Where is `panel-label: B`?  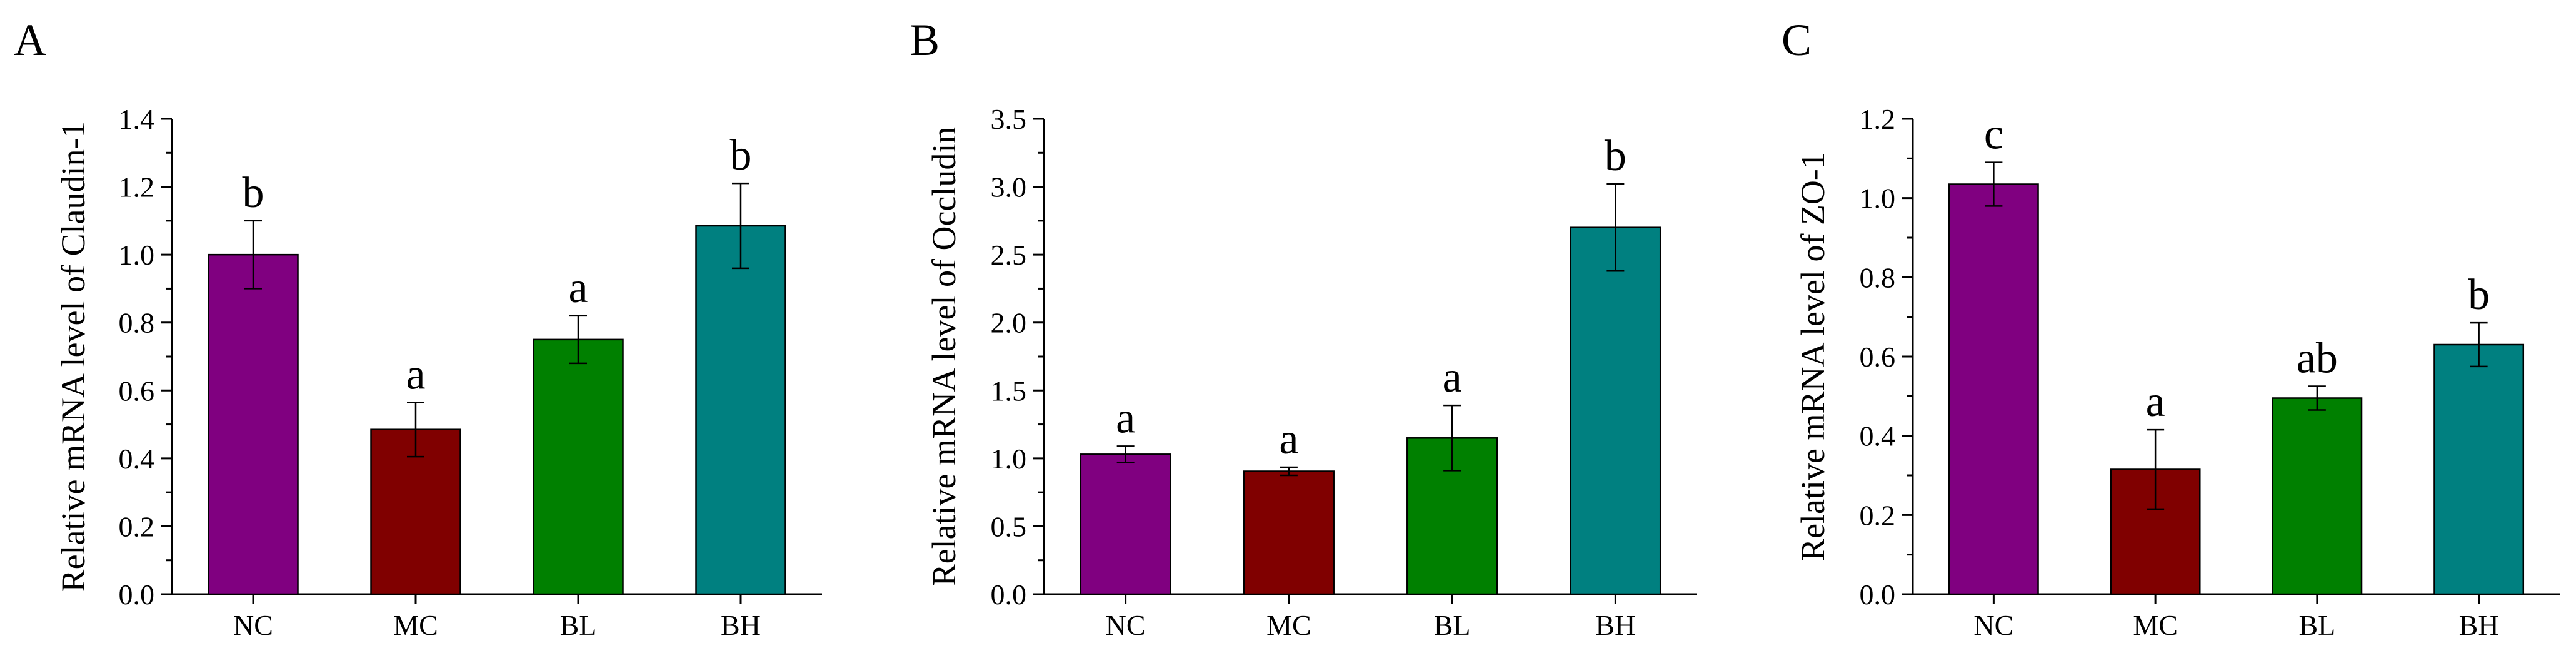
panel-label: B is located at coordinates (925, 40).